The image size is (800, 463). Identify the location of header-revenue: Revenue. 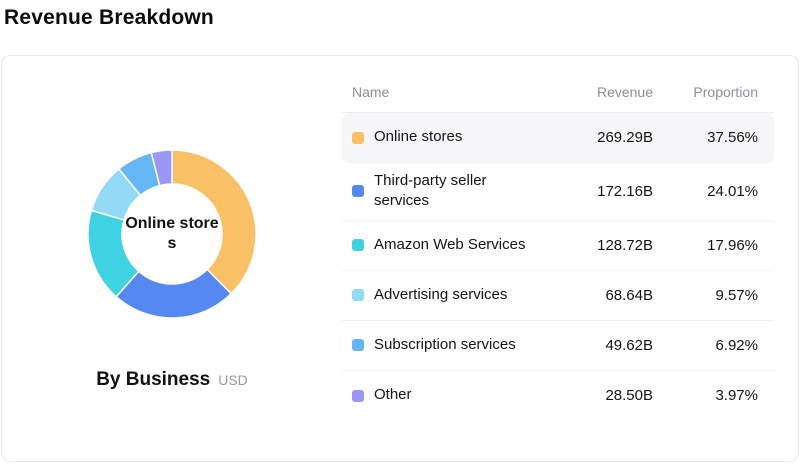
(624, 92).